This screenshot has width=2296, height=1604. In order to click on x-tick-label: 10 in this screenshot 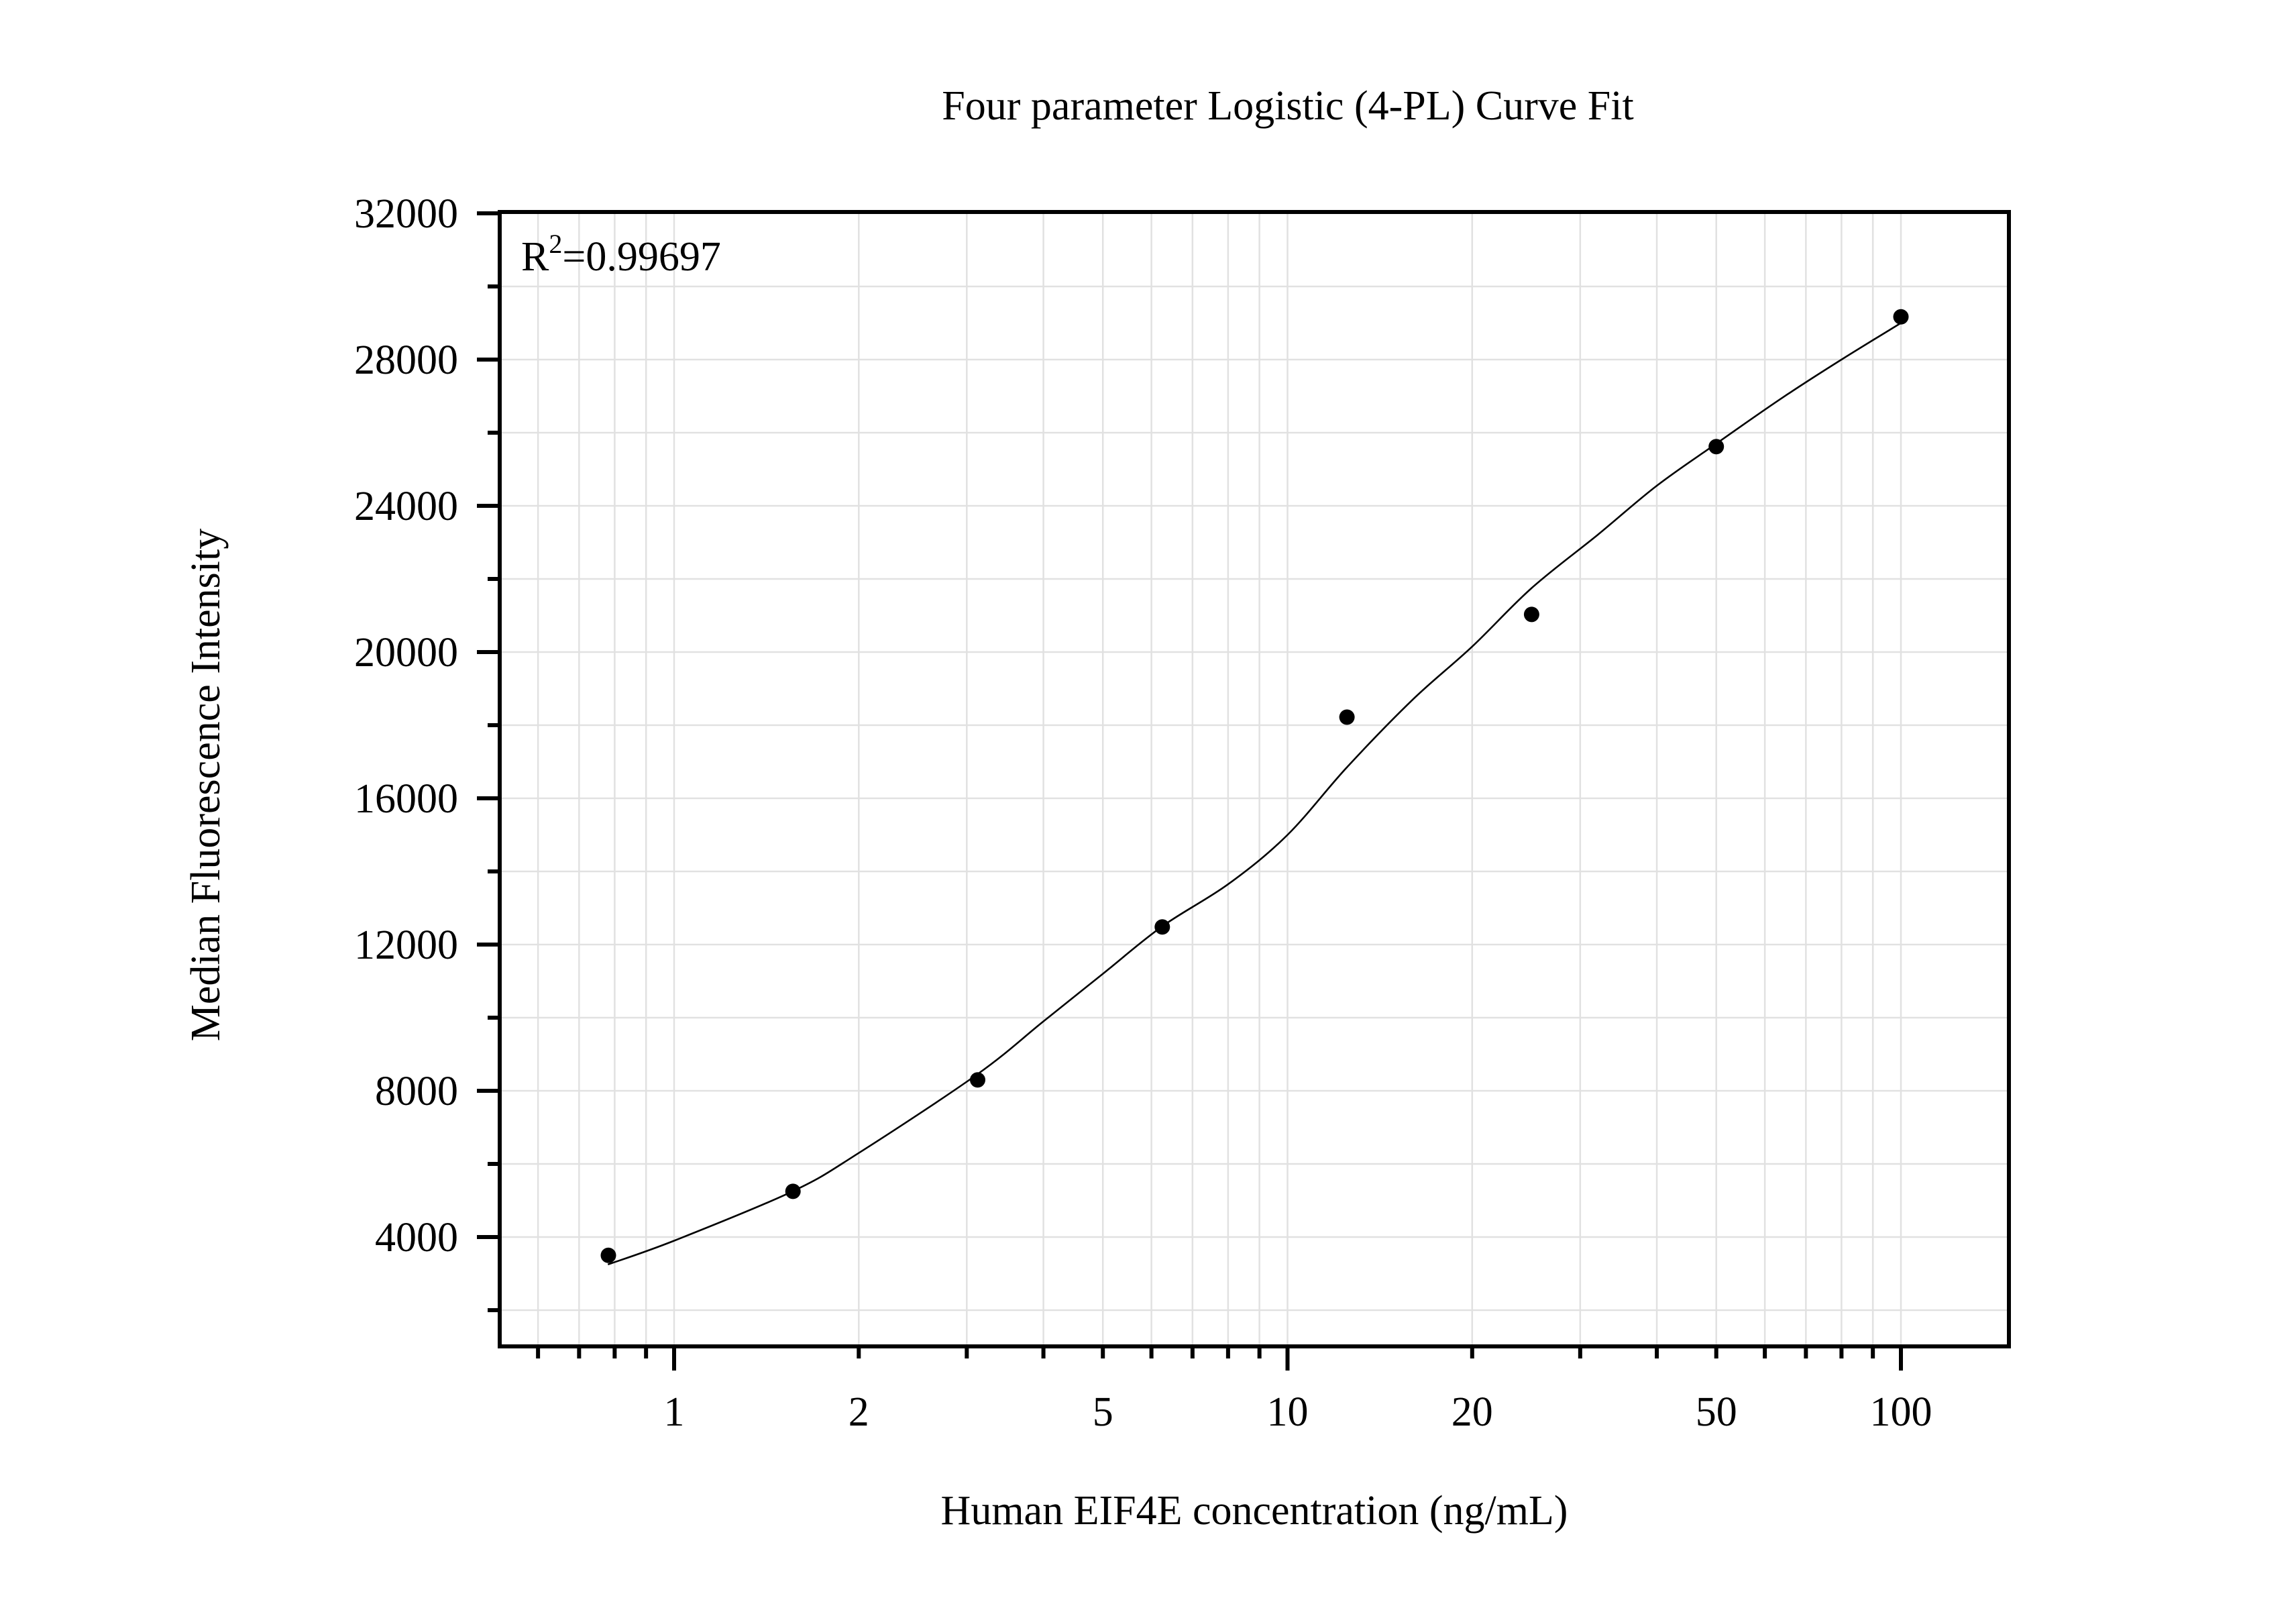, I will do `click(1288, 1412)`.